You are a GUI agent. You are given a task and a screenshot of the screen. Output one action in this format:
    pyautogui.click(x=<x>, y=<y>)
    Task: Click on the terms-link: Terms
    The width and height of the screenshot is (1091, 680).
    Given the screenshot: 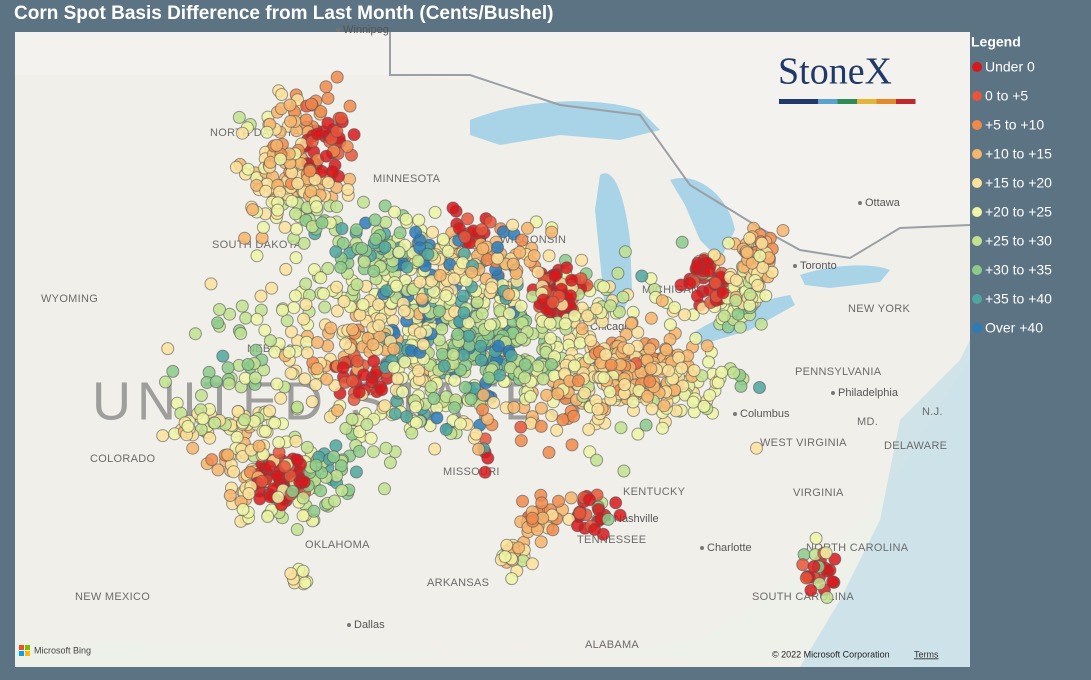 What is the action you would take?
    pyautogui.click(x=926, y=654)
    